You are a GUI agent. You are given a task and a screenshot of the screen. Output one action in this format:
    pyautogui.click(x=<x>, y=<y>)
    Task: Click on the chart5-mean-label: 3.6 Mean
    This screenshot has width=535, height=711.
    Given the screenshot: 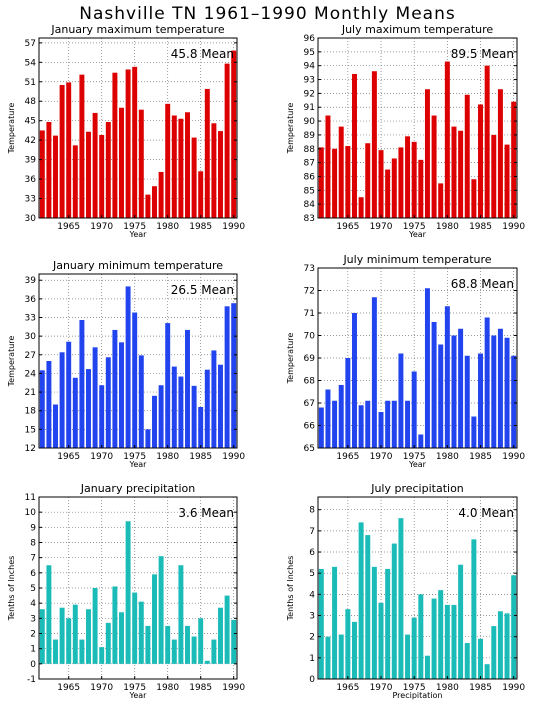 What is the action you would take?
    pyautogui.click(x=206, y=513)
    